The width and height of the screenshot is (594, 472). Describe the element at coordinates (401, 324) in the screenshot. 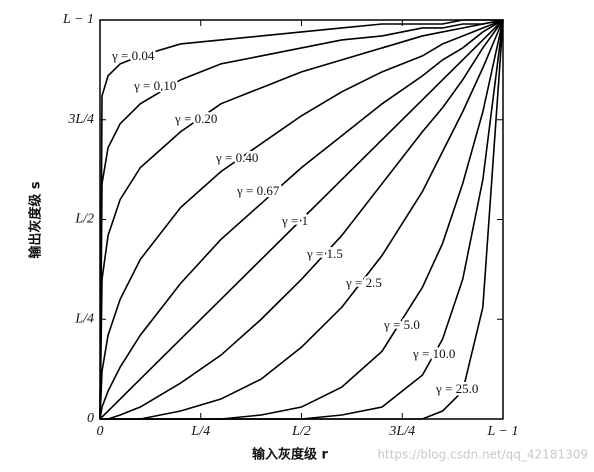

I see `curve-label: γ = 5.0` at that location.